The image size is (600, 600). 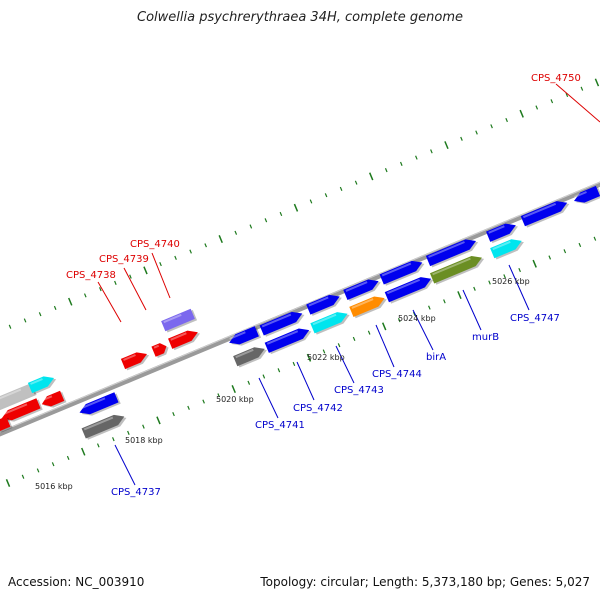 What do you see at coordinates (369, 305) in the screenshot?
I see `gene-orange-cps4744` at bounding box center [369, 305].